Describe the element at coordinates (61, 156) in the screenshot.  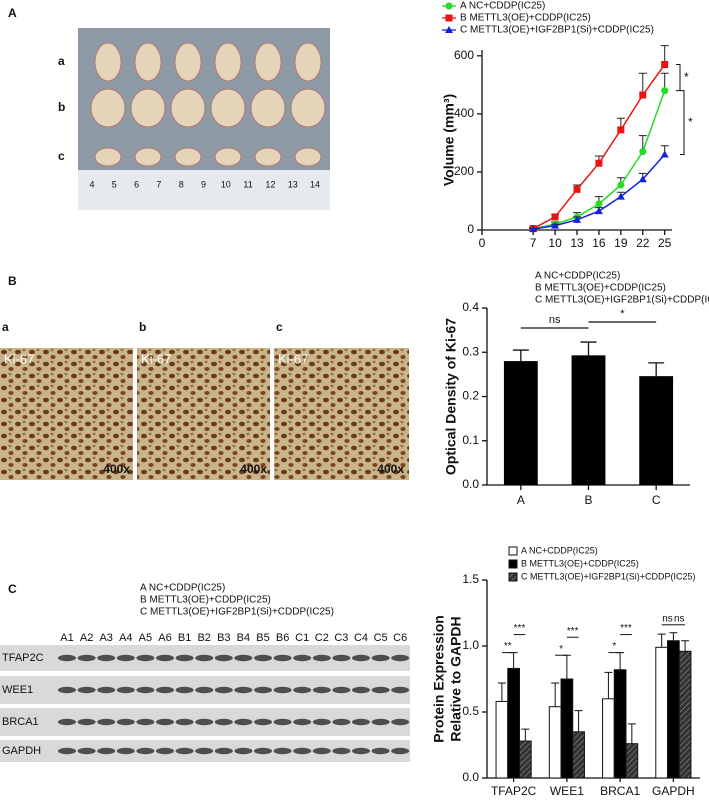
I see `row-label: c` at that location.